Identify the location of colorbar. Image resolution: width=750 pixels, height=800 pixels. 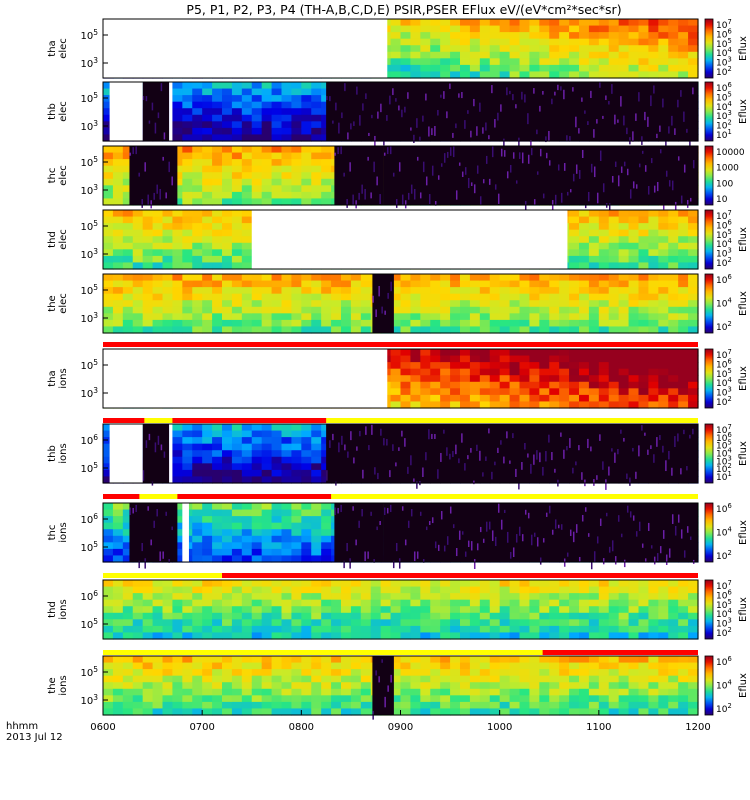
(709, 609).